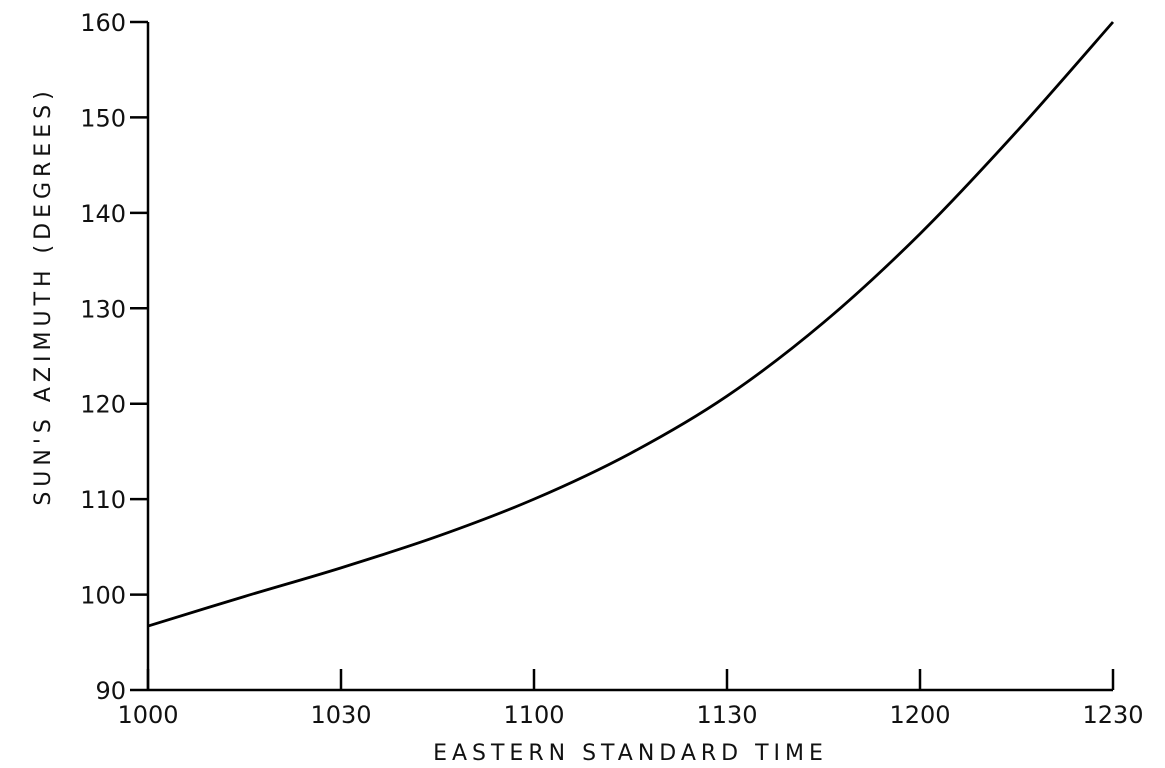 The height and width of the screenshot is (768, 1165). Describe the element at coordinates (103, 596) in the screenshot. I see `y-tick-label: 100` at that location.